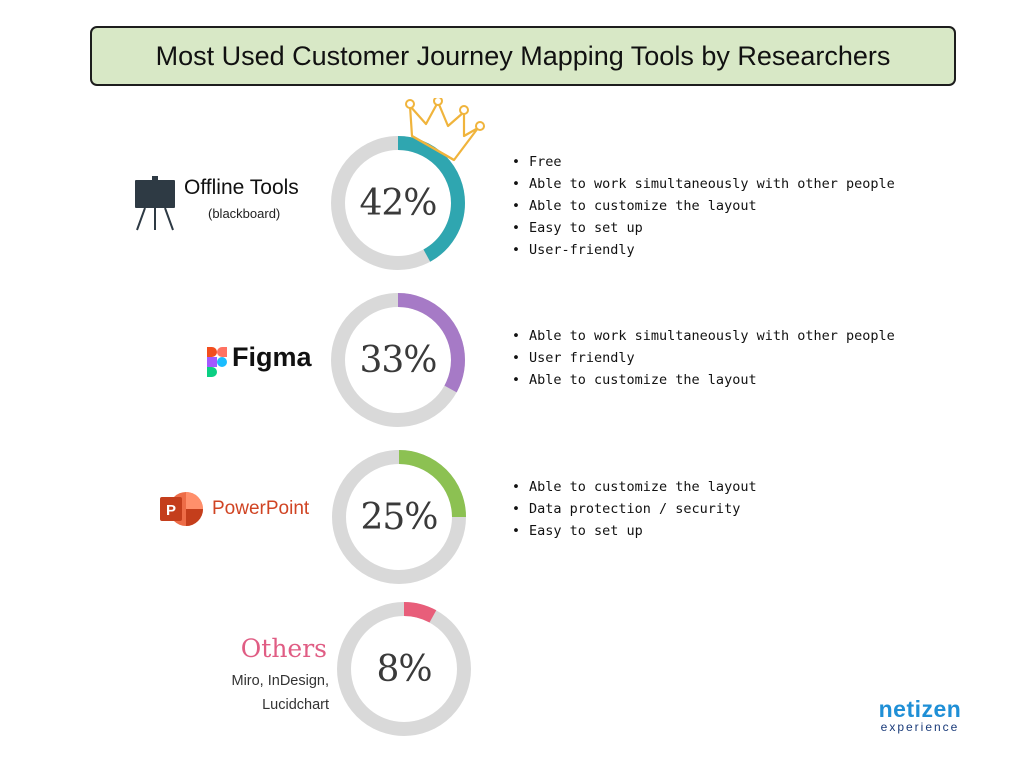 The width and height of the screenshot is (1024, 768). What do you see at coordinates (703, 250) in the screenshot?
I see `bullet-item: User-friendly` at bounding box center [703, 250].